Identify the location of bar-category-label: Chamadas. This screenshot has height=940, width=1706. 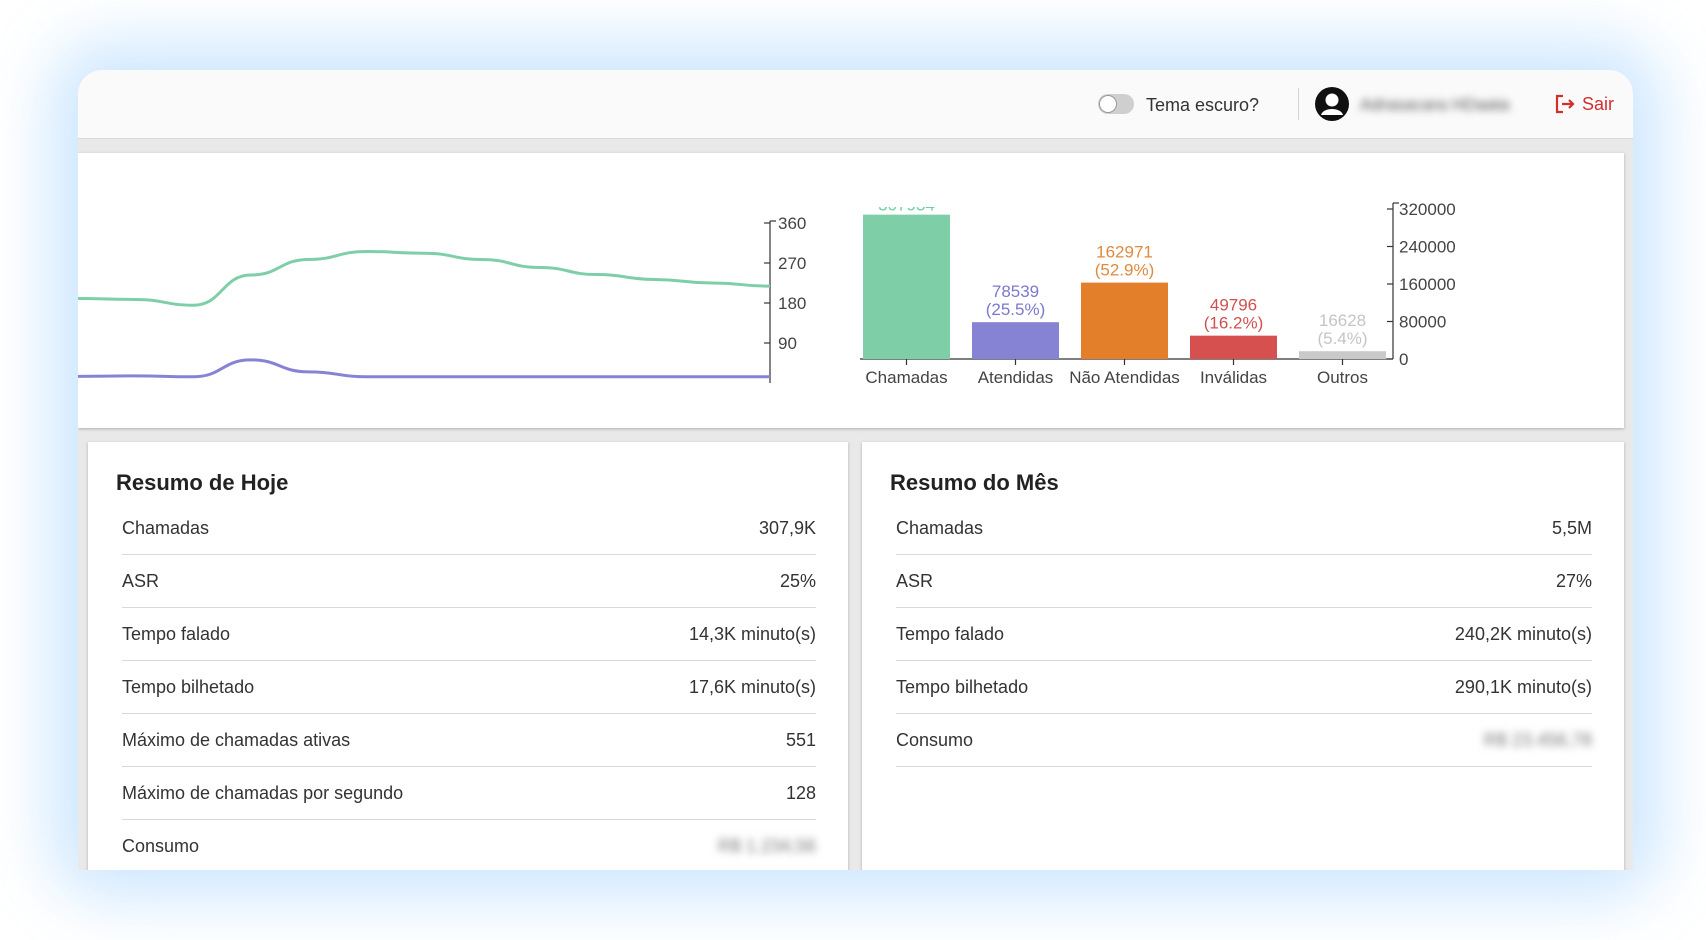
(906, 377).